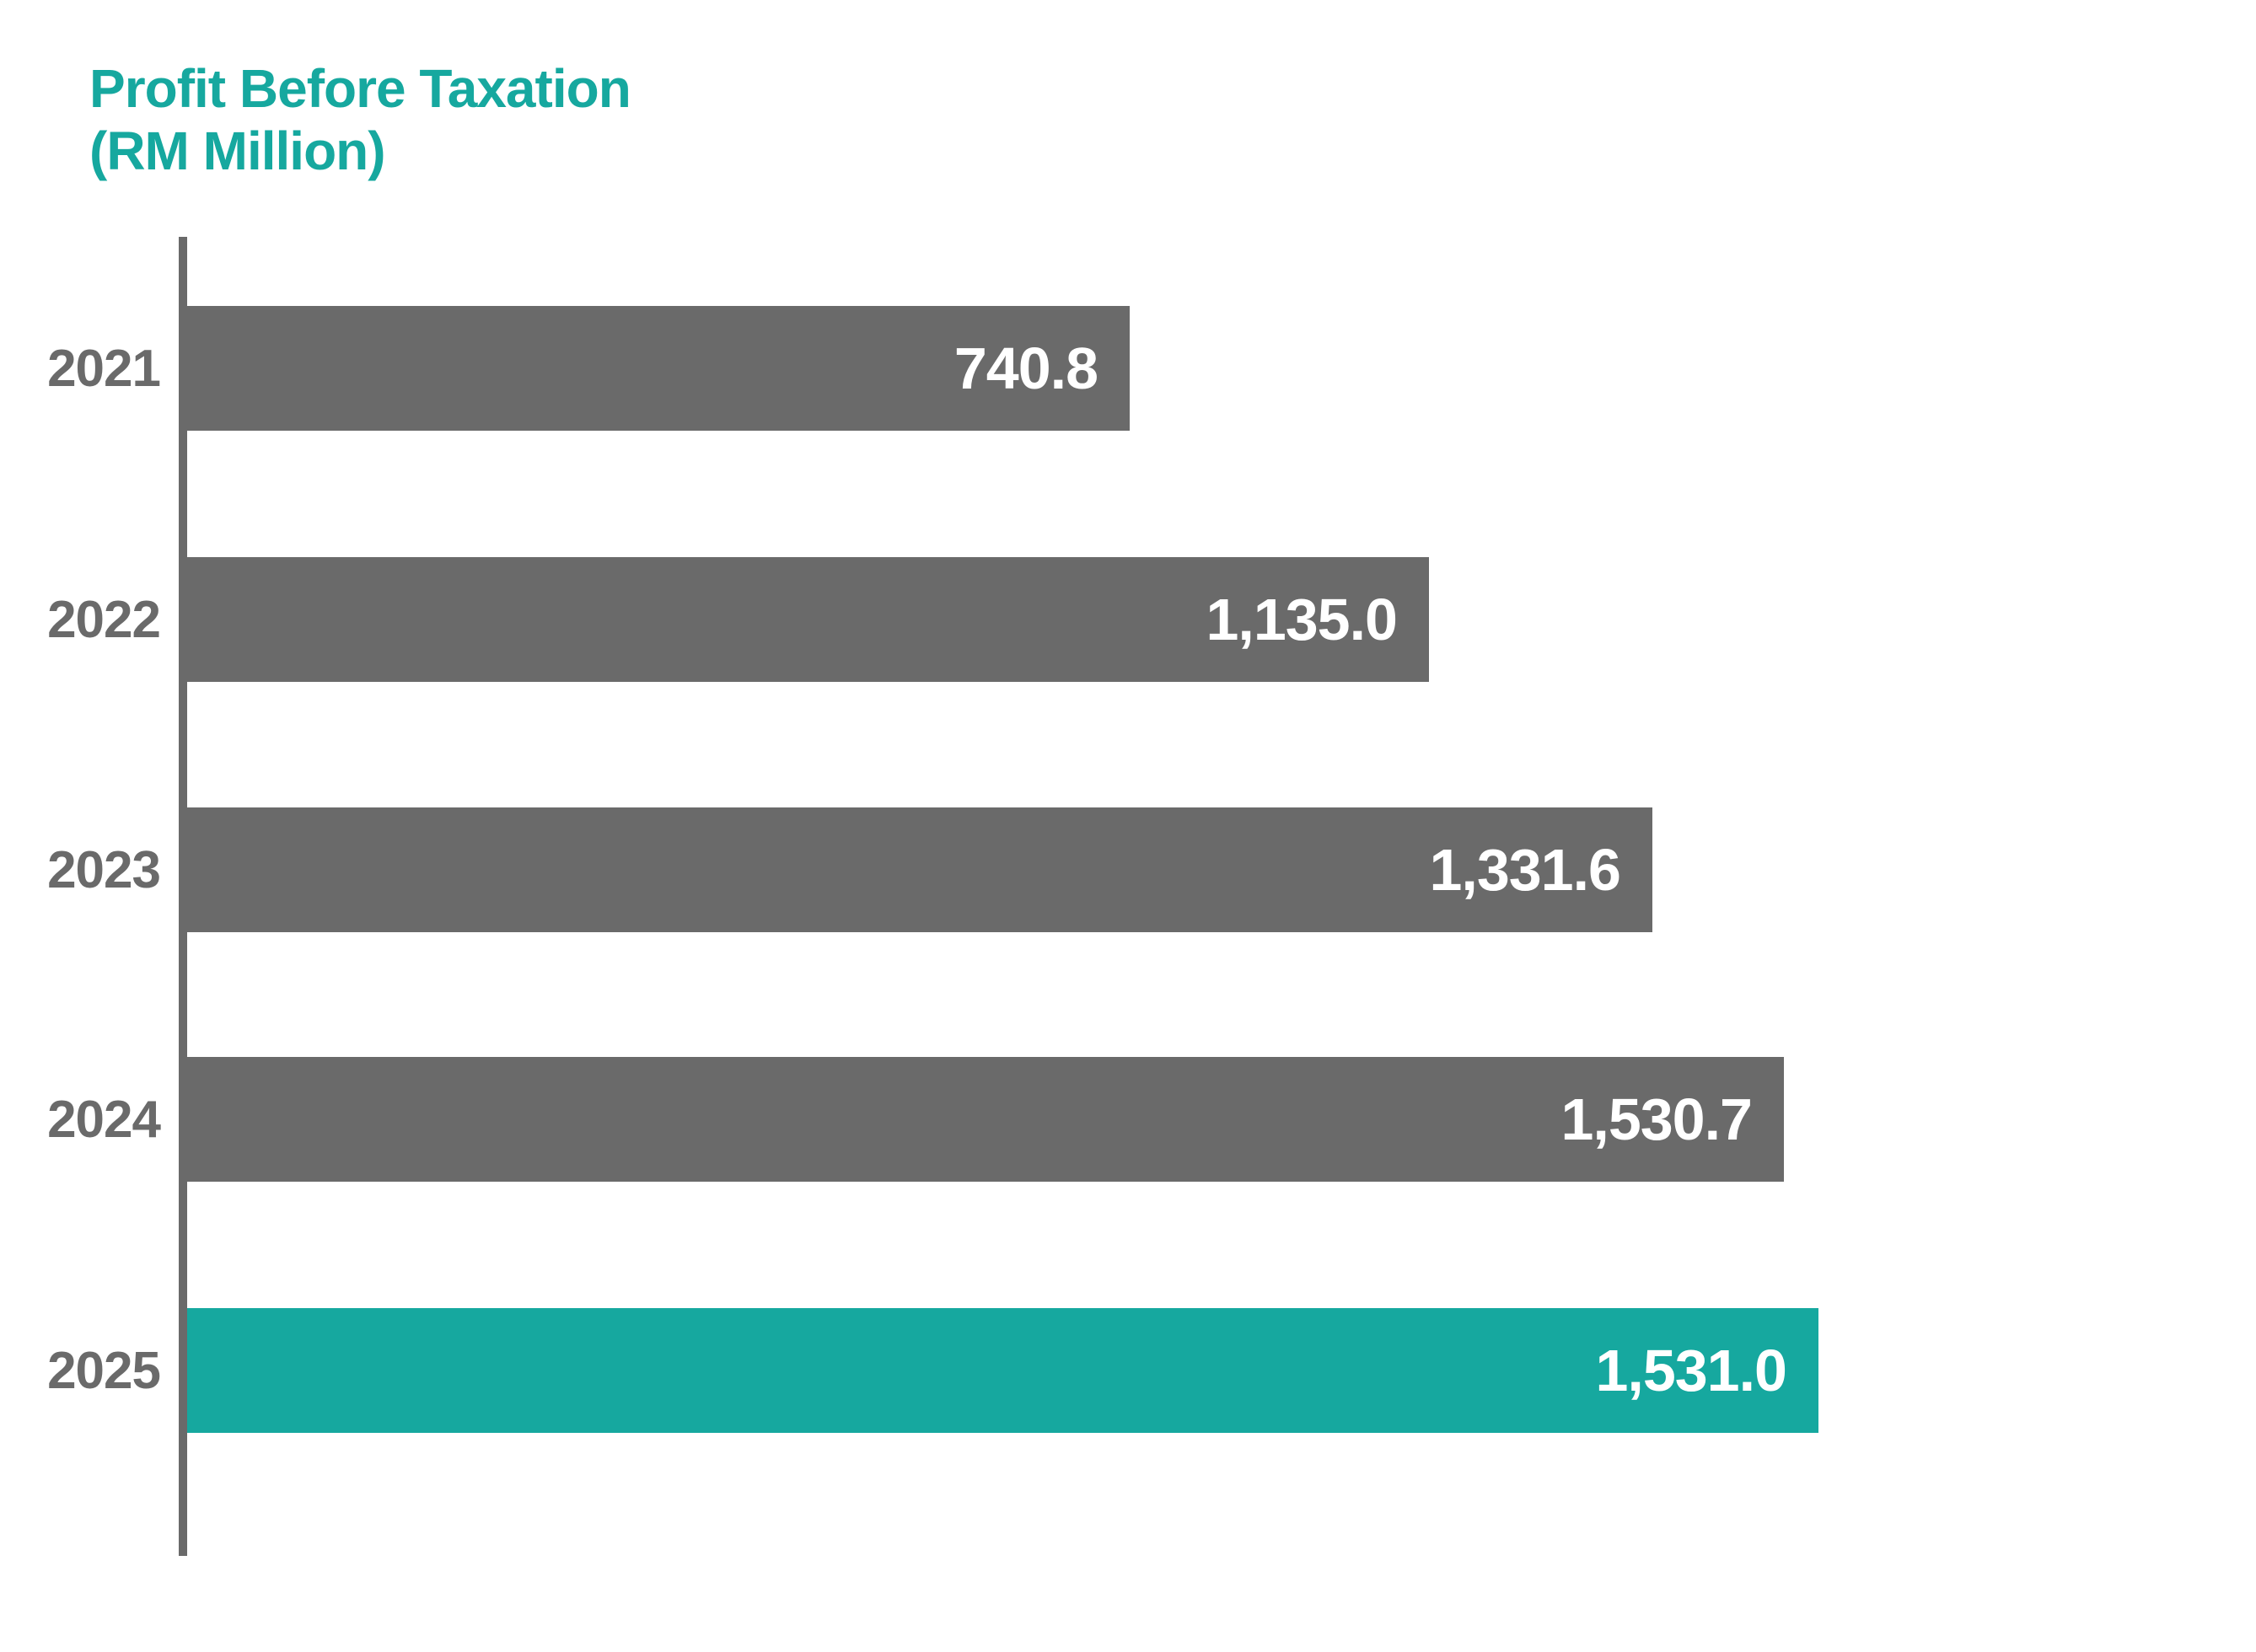  What do you see at coordinates (104, 1119) in the screenshot?
I see `category-label-2024: 2024` at bounding box center [104, 1119].